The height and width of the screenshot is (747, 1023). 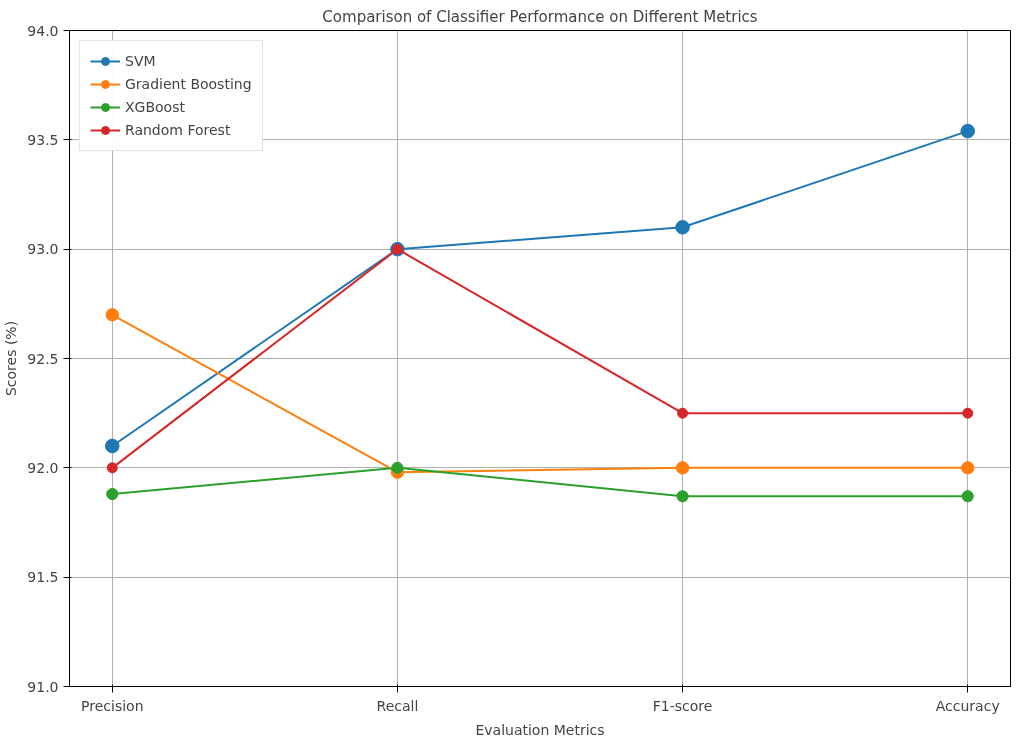 I want to click on chart-title: Comparison of Classifier Performance on Different Metrics, so click(x=540, y=16).